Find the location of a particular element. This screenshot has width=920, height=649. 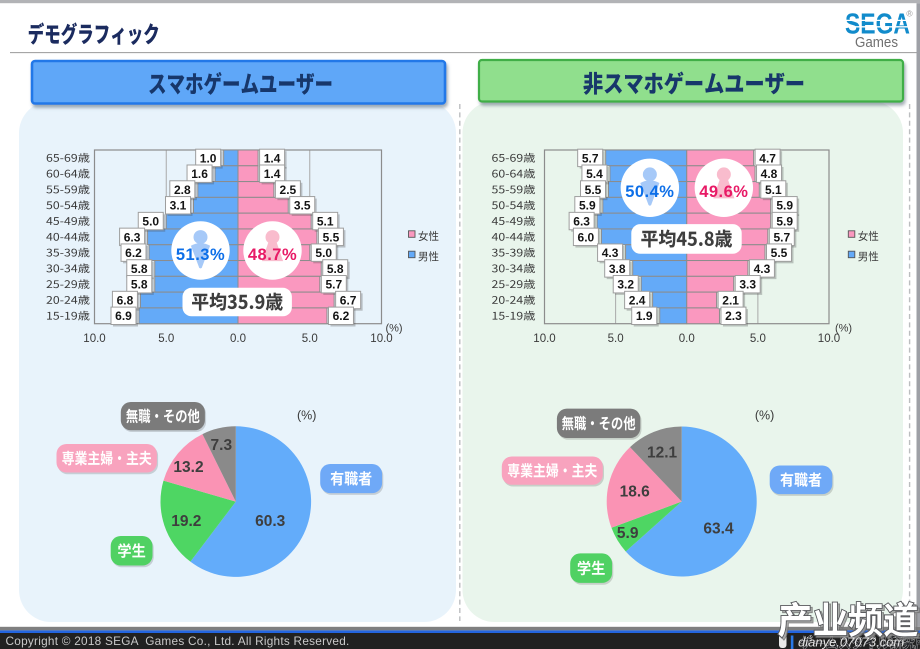

svg-text: 5.4 is located at coordinates (594, 174).